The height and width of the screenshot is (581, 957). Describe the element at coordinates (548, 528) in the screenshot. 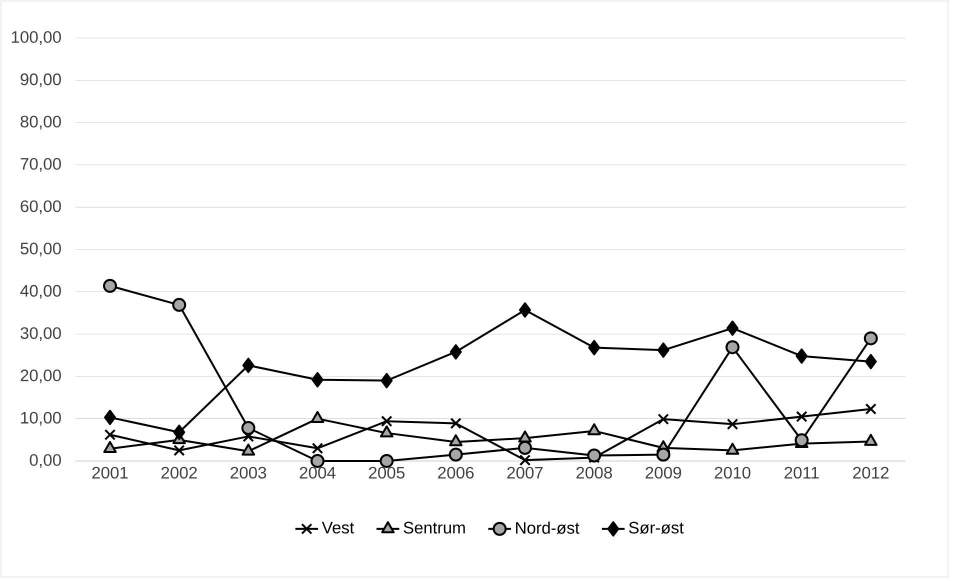

I see `legend-label: Nord-øst` at that location.